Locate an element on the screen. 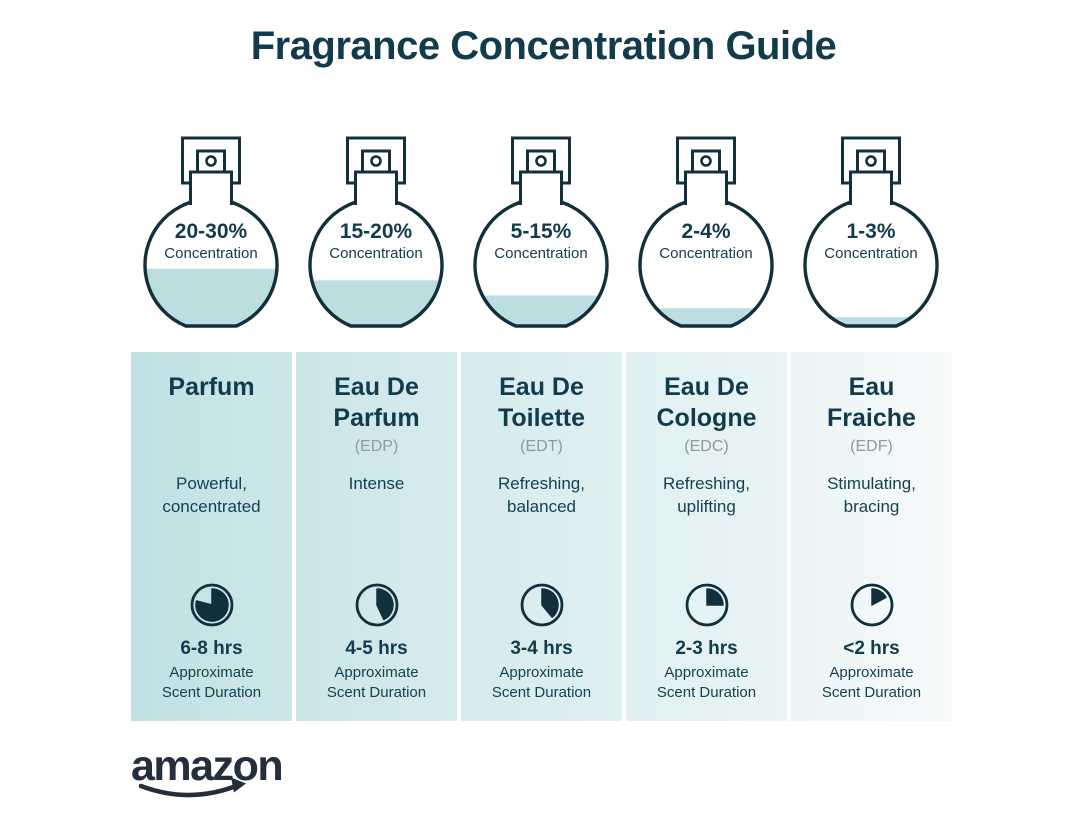 The width and height of the screenshot is (1087, 829). bottle-concentration: 15-20% is located at coordinates (376, 231).